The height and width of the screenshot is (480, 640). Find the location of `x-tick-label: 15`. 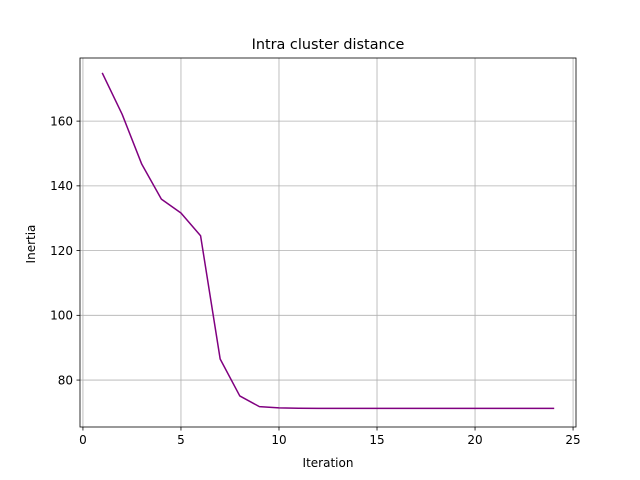

x-tick-label: 15 is located at coordinates (376, 440).